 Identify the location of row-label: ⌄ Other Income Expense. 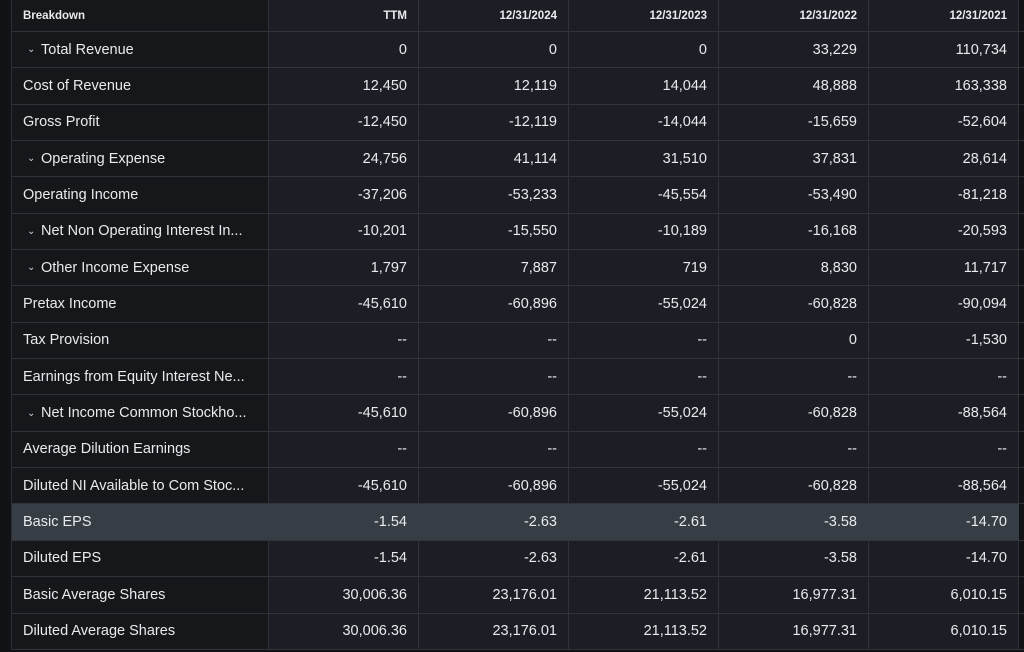
(140, 268).